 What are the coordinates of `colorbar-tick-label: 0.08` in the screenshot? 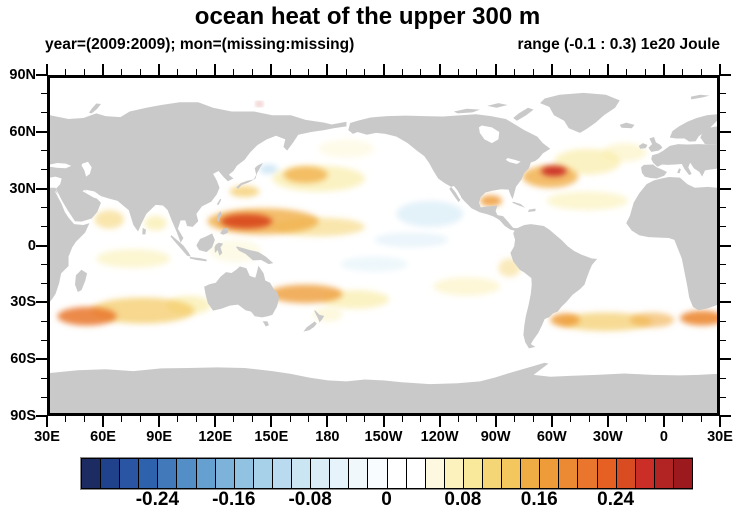 It's located at (463, 499).